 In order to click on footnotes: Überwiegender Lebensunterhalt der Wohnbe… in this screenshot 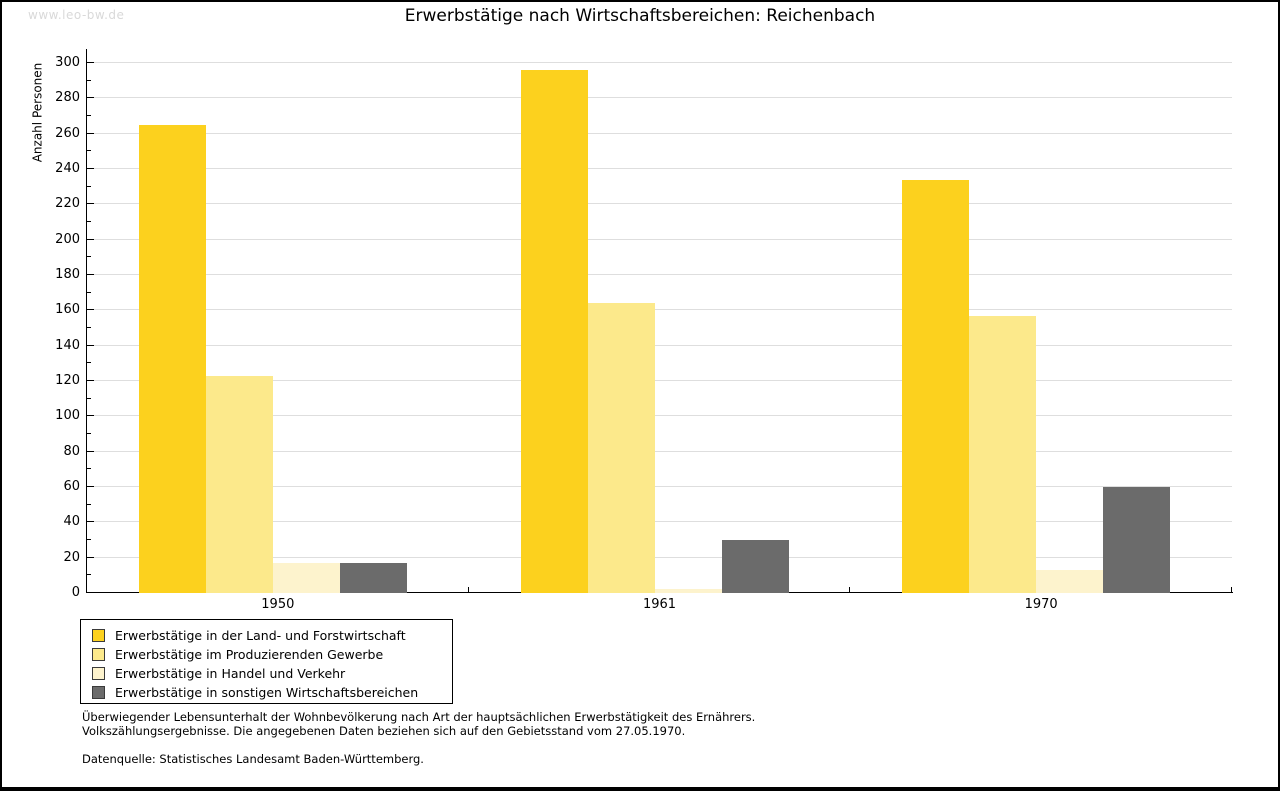, I will do `click(418, 738)`.